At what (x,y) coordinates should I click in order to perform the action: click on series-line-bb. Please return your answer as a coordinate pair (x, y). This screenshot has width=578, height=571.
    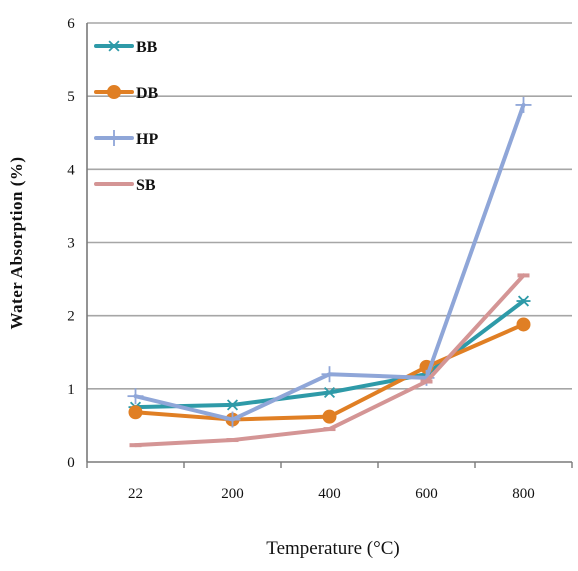
    Looking at the image, I should click on (329, 354).